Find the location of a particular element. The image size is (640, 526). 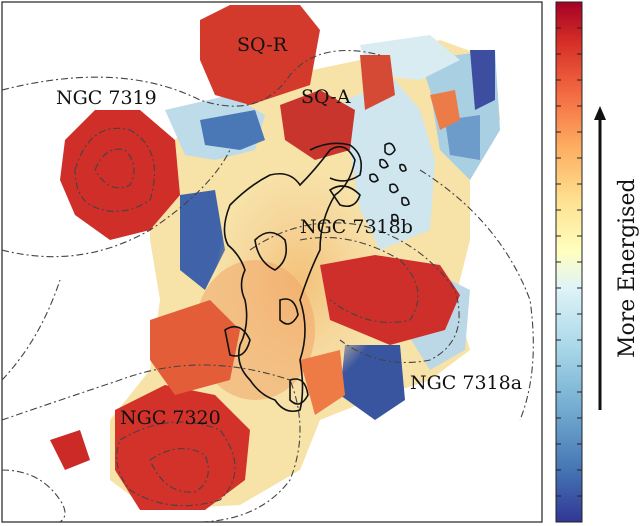

emission-contour-main is located at coordinates (289, 279).